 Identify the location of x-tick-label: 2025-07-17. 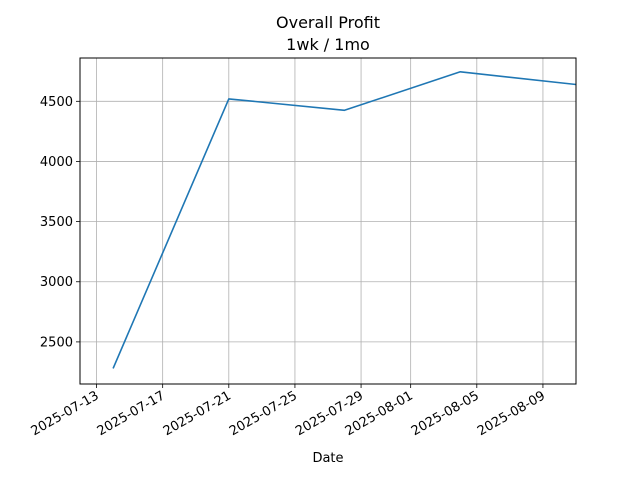
(131, 413).